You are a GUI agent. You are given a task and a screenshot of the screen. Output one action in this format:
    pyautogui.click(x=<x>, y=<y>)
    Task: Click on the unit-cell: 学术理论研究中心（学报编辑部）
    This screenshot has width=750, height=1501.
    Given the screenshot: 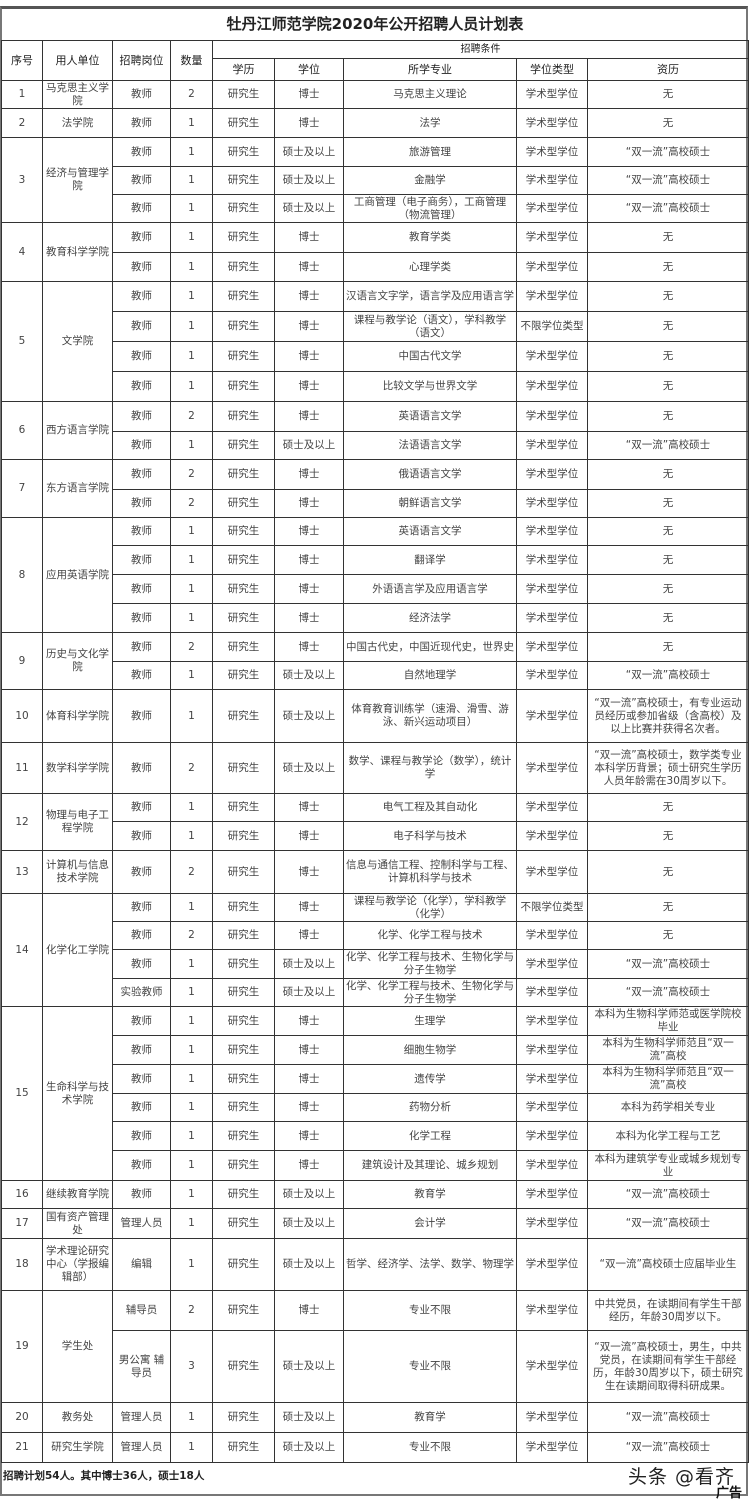 What is the action you would take?
    pyautogui.click(x=77, y=1264)
    